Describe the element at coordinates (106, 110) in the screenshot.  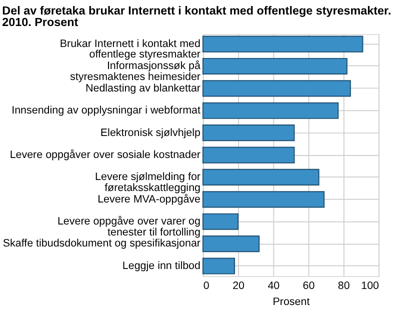
I see `y-tick-label: Innsending av opplysningar i webformat` at that location.